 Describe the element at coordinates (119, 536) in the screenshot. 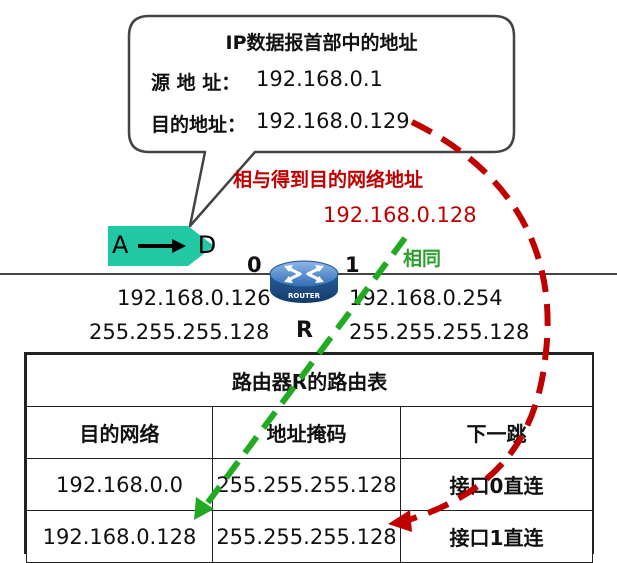

I see `row1-destination: 192.168.0.128` at that location.